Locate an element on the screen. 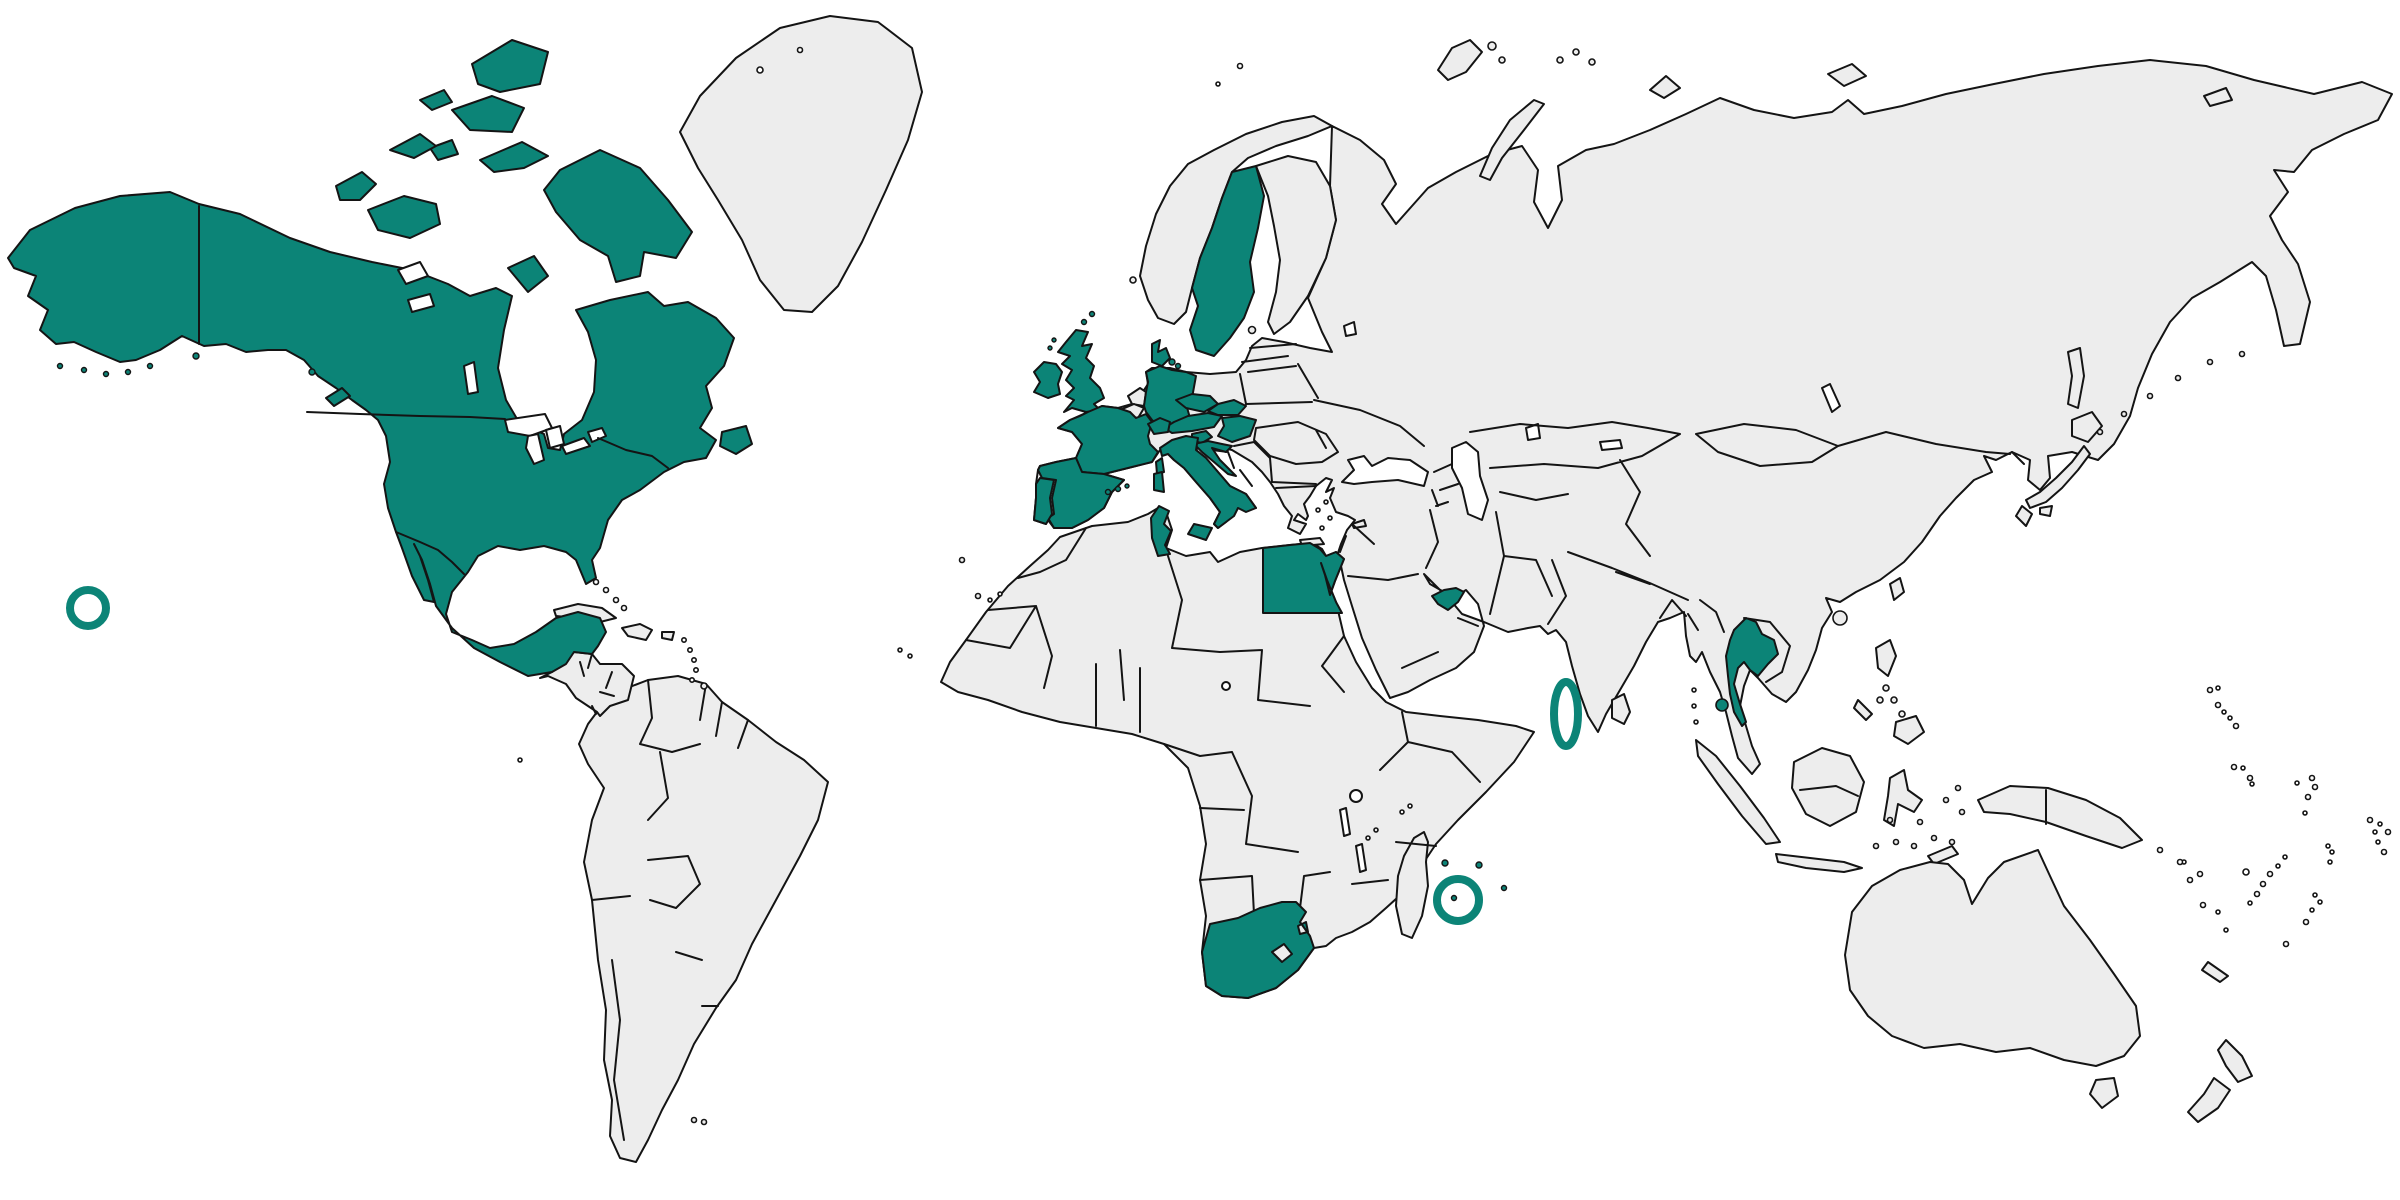 The width and height of the screenshot is (2400, 1200). region-south-america is located at coordinates (703, 919).